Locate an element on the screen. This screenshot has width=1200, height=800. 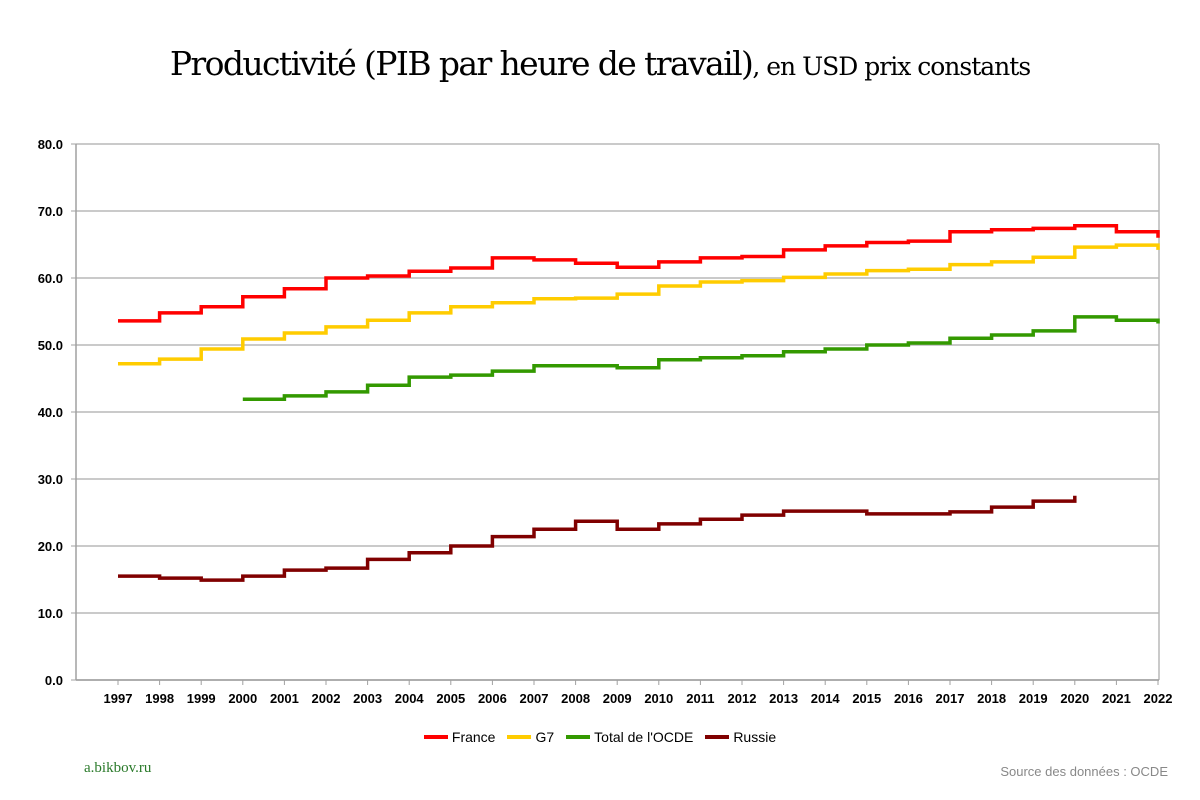
series-france is located at coordinates (638, 273).